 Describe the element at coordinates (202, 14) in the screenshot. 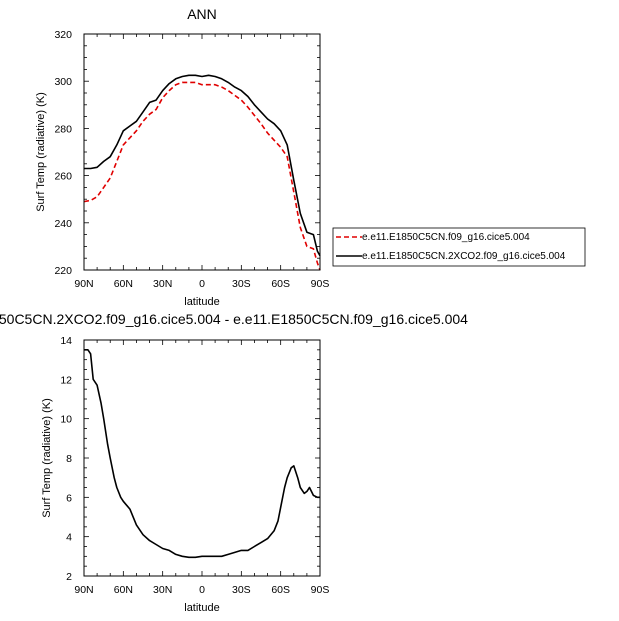

I see `chart-title: ANN` at that location.